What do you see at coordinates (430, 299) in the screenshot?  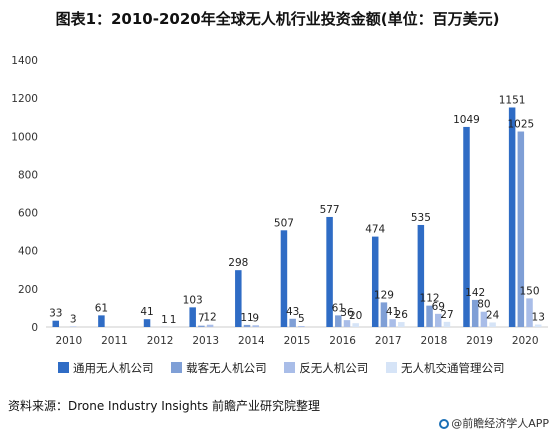 I see `data-label: 112` at bounding box center [430, 299].